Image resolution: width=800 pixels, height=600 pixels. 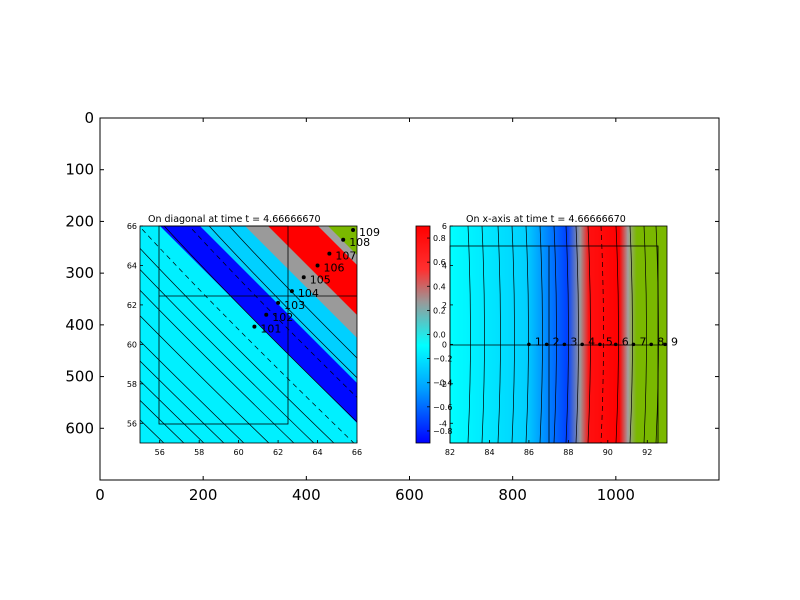 What do you see at coordinates (439, 238) in the screenshot?
I see `colorbar-tick-label: 0.8` at bounding box center [439, 238].